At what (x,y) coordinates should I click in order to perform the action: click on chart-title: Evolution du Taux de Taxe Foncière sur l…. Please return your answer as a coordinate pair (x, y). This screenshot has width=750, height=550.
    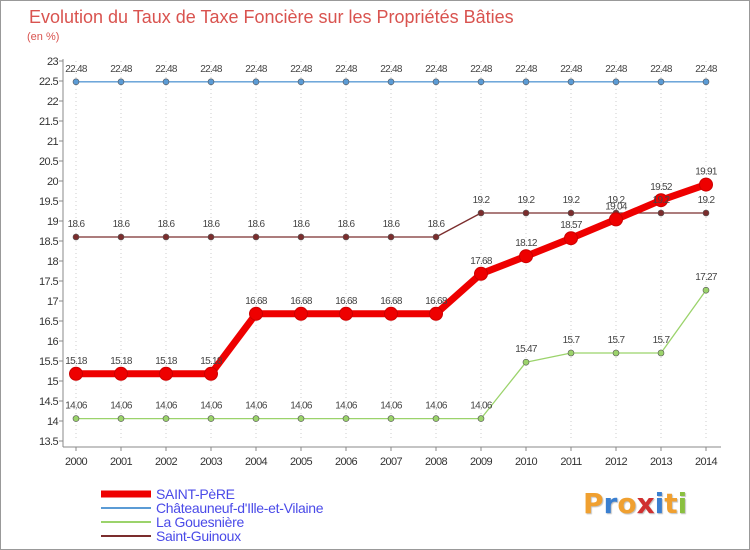
    Looking at the image, I should click on (271, 17).